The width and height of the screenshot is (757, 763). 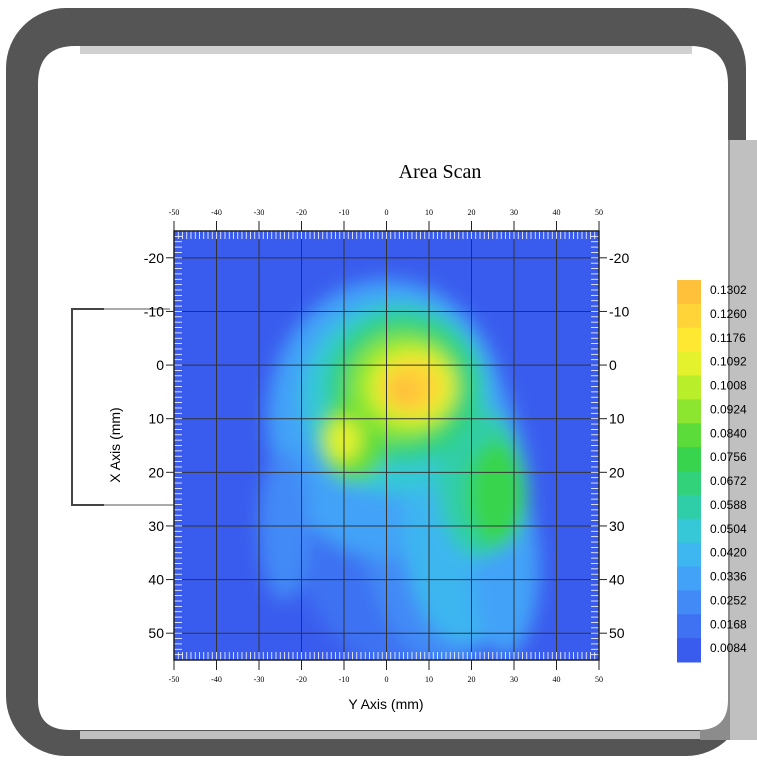 What do you see at coordinates (156, 580) in the screenshot?
I see `left-tick-label: 40` at bounding box center [156, 580].